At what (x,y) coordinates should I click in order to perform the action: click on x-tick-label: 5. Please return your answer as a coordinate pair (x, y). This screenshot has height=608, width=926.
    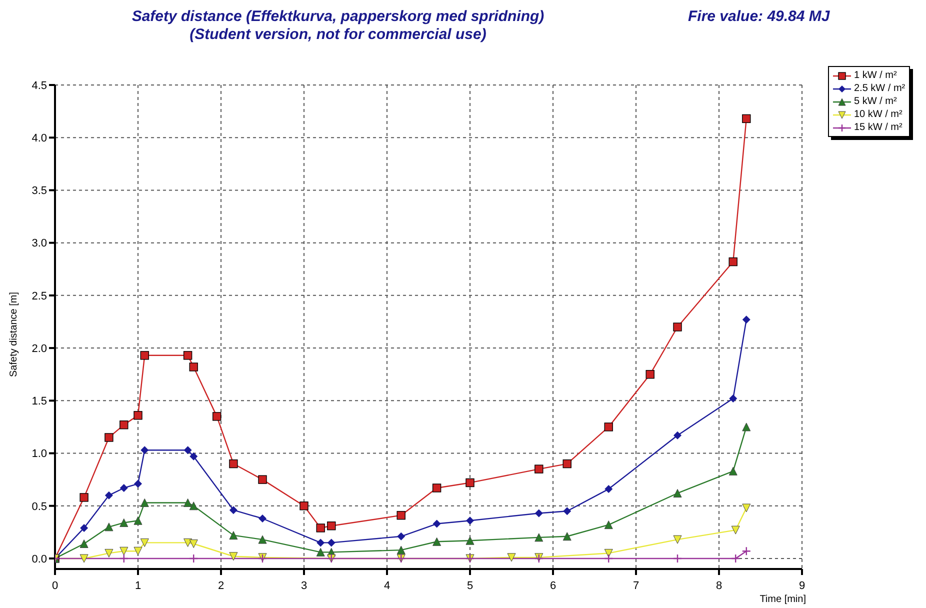
    Looking at the image, I should click on (470, 586).